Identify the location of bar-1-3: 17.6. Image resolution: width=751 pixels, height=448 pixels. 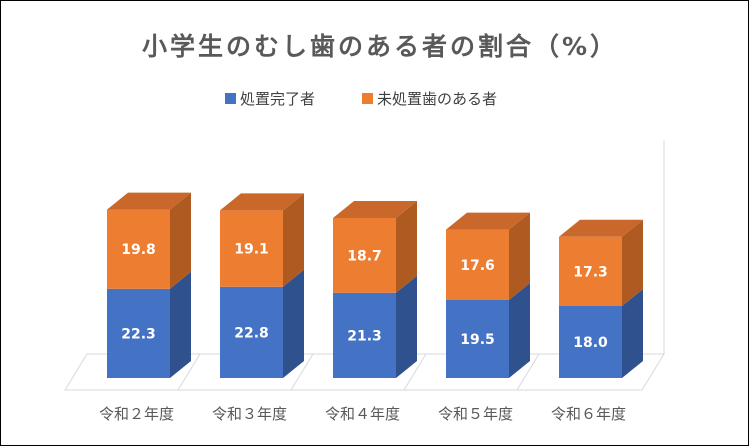
(488, 256).